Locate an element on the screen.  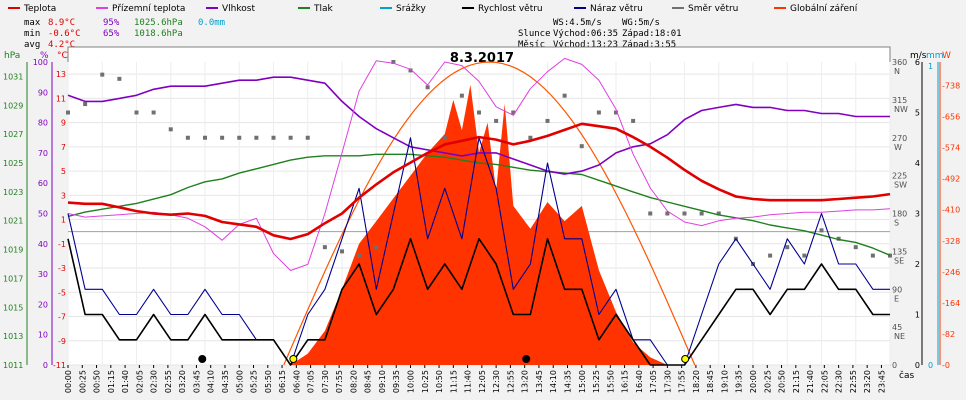
pct-tick-label: 80 is located at coordinates (43, 123).